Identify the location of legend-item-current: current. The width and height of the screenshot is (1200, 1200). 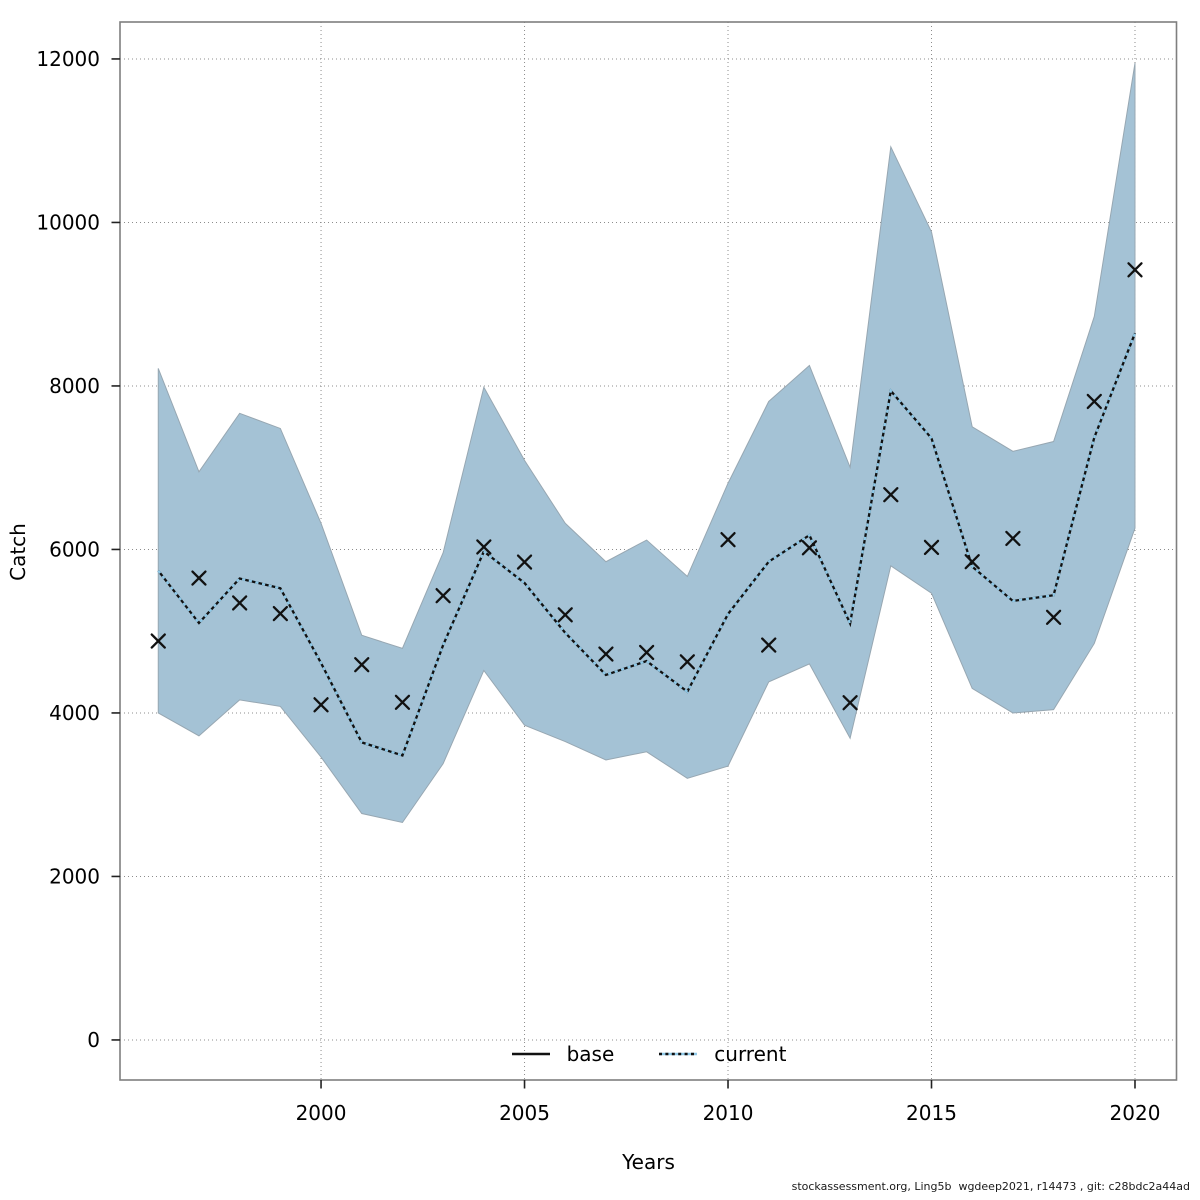
(722, 1054).